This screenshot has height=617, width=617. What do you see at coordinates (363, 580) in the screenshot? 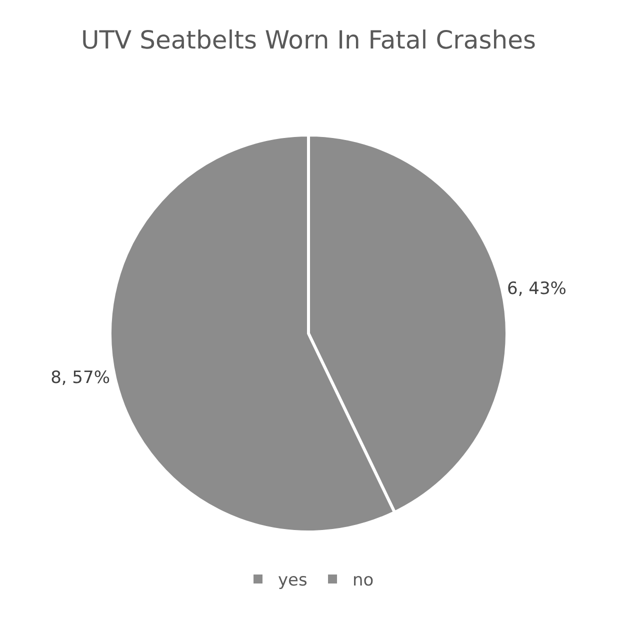
I see `legend-label: no` at bounding box center [363, 580].